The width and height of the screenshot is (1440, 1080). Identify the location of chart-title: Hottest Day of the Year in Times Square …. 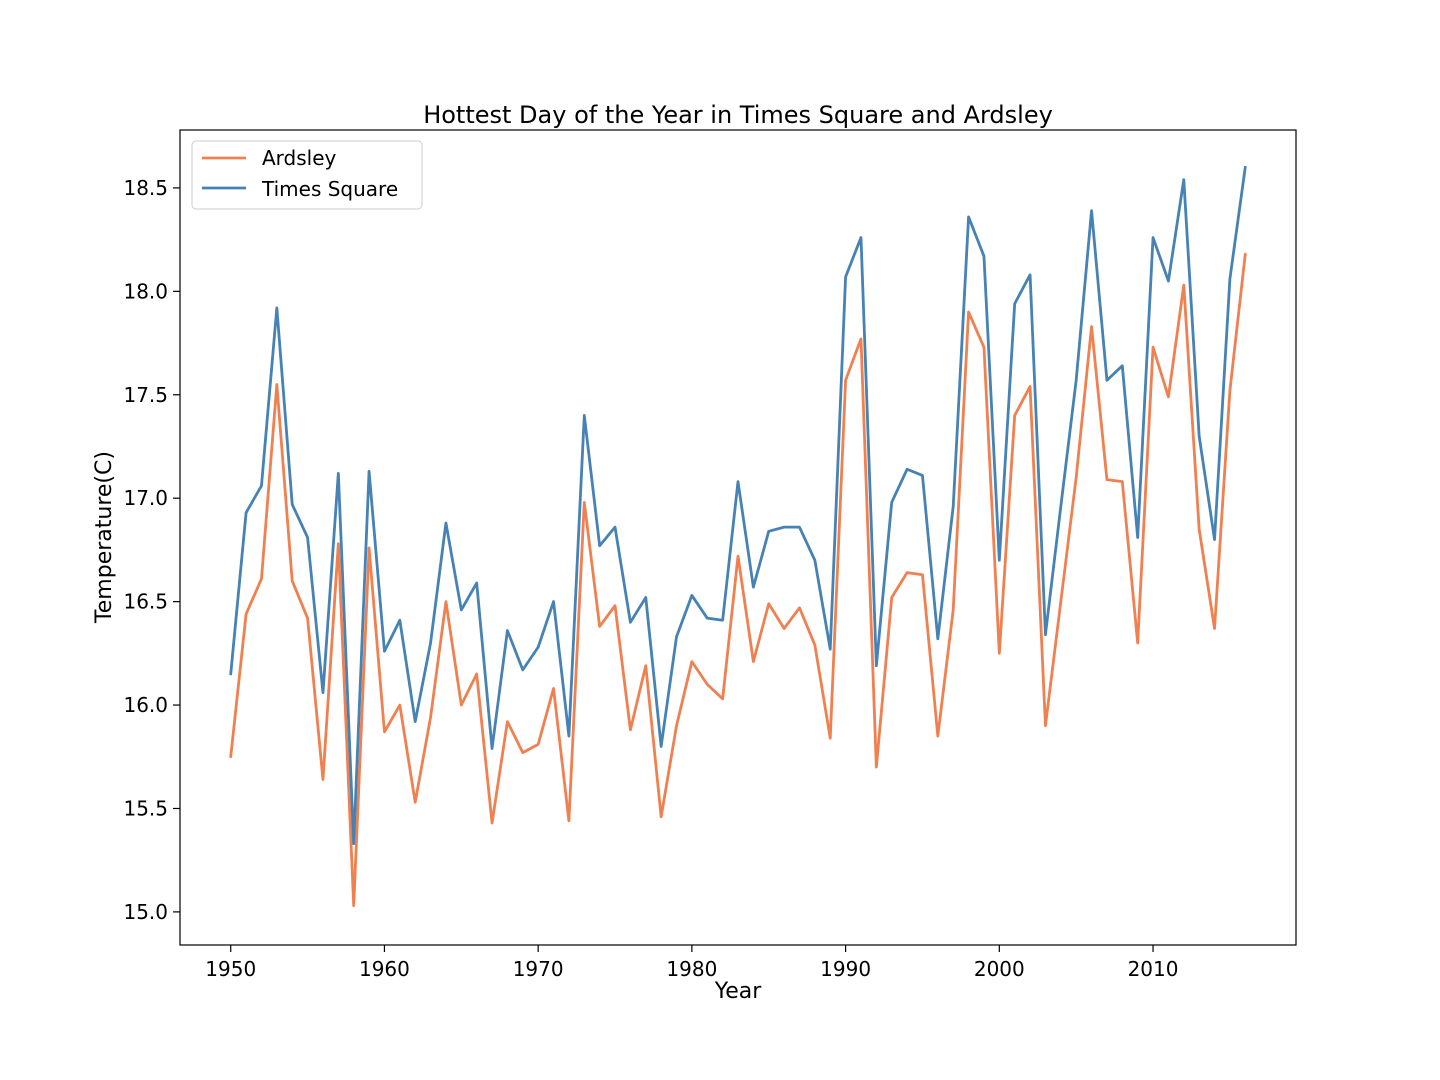
(738, 115).